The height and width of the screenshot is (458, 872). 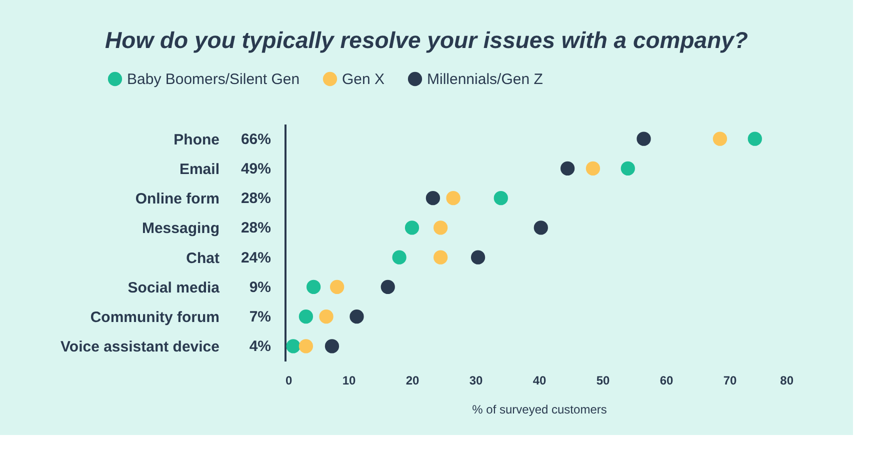 I want to click on text: 9%, so click(x=260, y=287).